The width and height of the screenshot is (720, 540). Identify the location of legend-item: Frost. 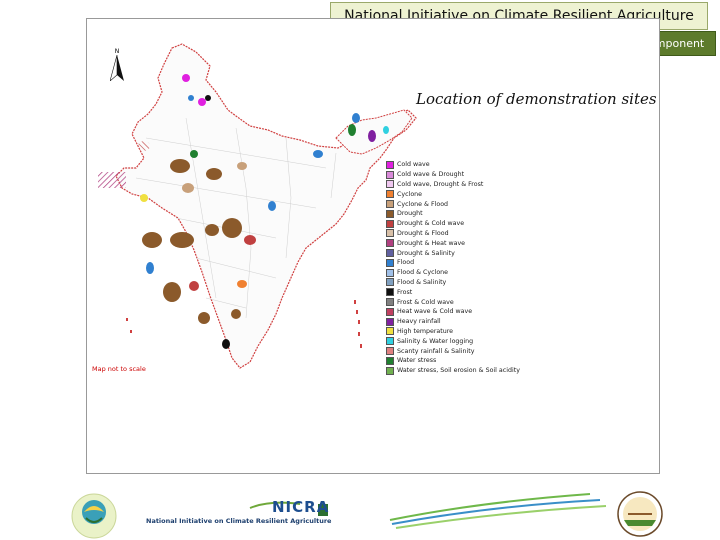
(453, 292).